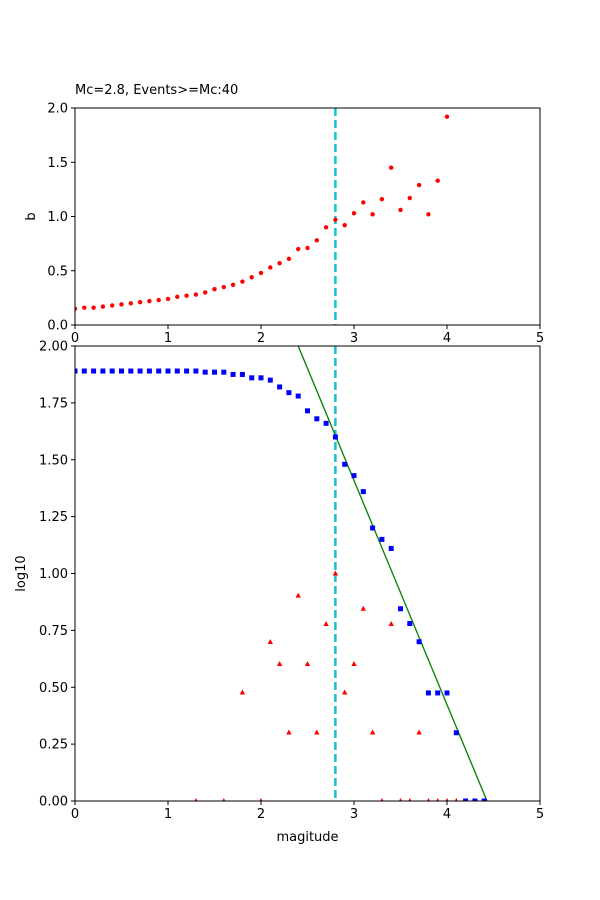 This screenshot has height=900, width=600. Describe the element at coordinates (53, 460) in the screenshot. I see `y-tick-label: 1.50` at that location.